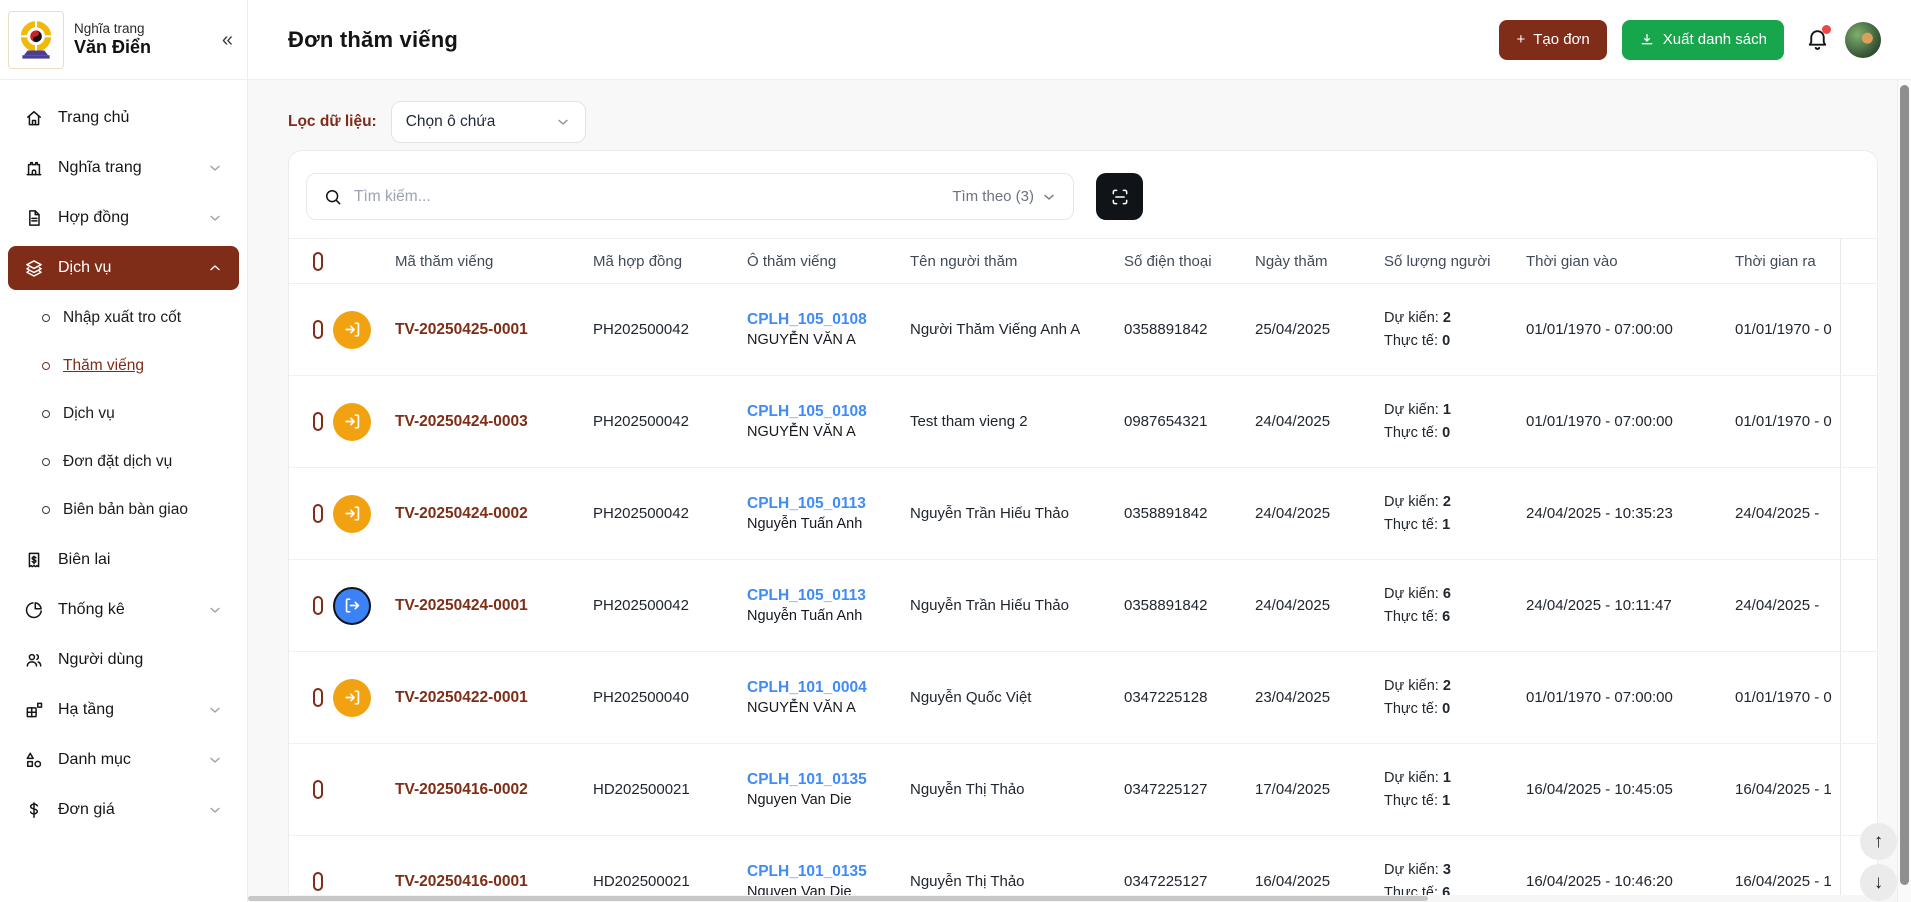 The image size is (1911, 902). I want to click on scroll-to-top-button: ↑, so click(1878, 841).